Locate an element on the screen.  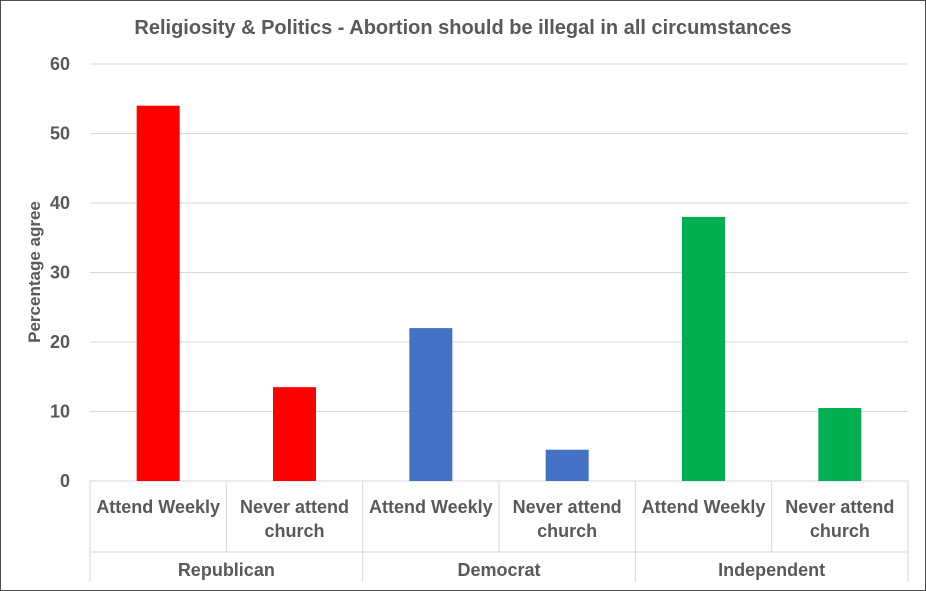
y-tick-label: 50 is located at coordinates (60, 134).